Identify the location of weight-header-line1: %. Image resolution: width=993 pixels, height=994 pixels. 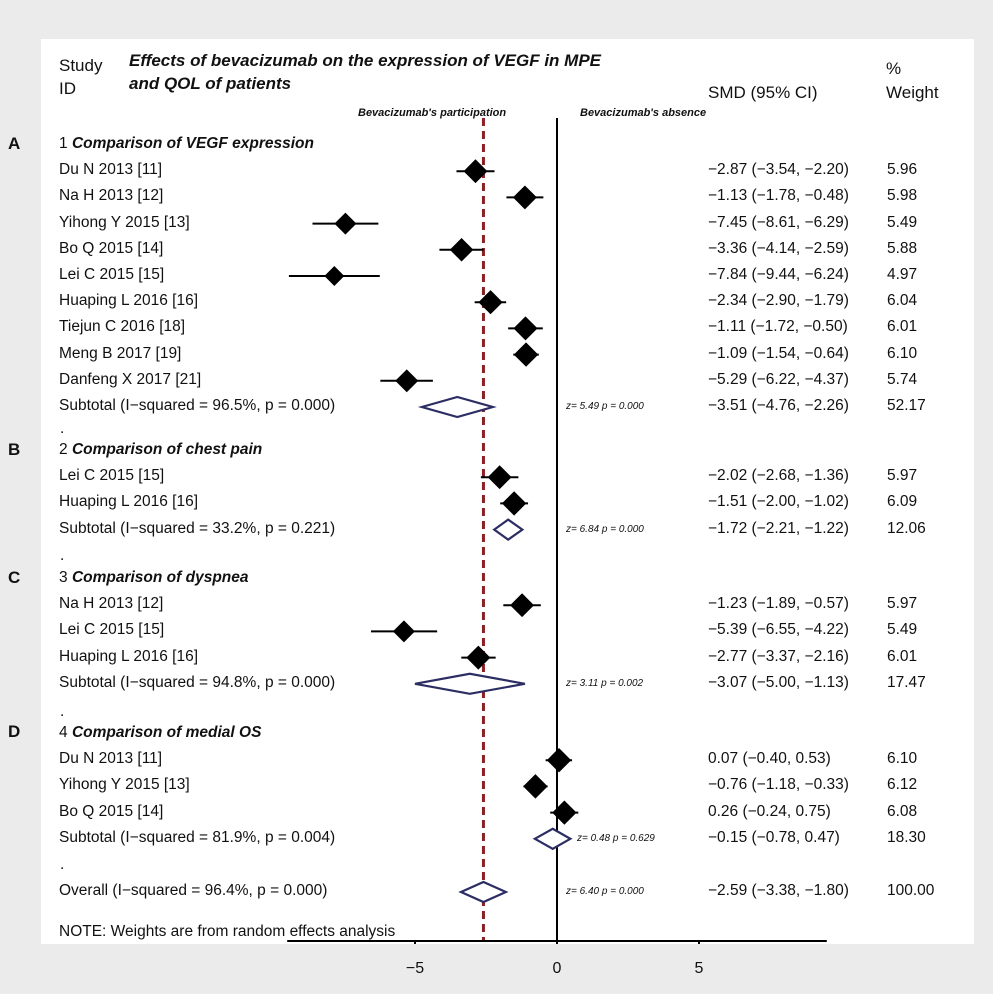
(894, 68).